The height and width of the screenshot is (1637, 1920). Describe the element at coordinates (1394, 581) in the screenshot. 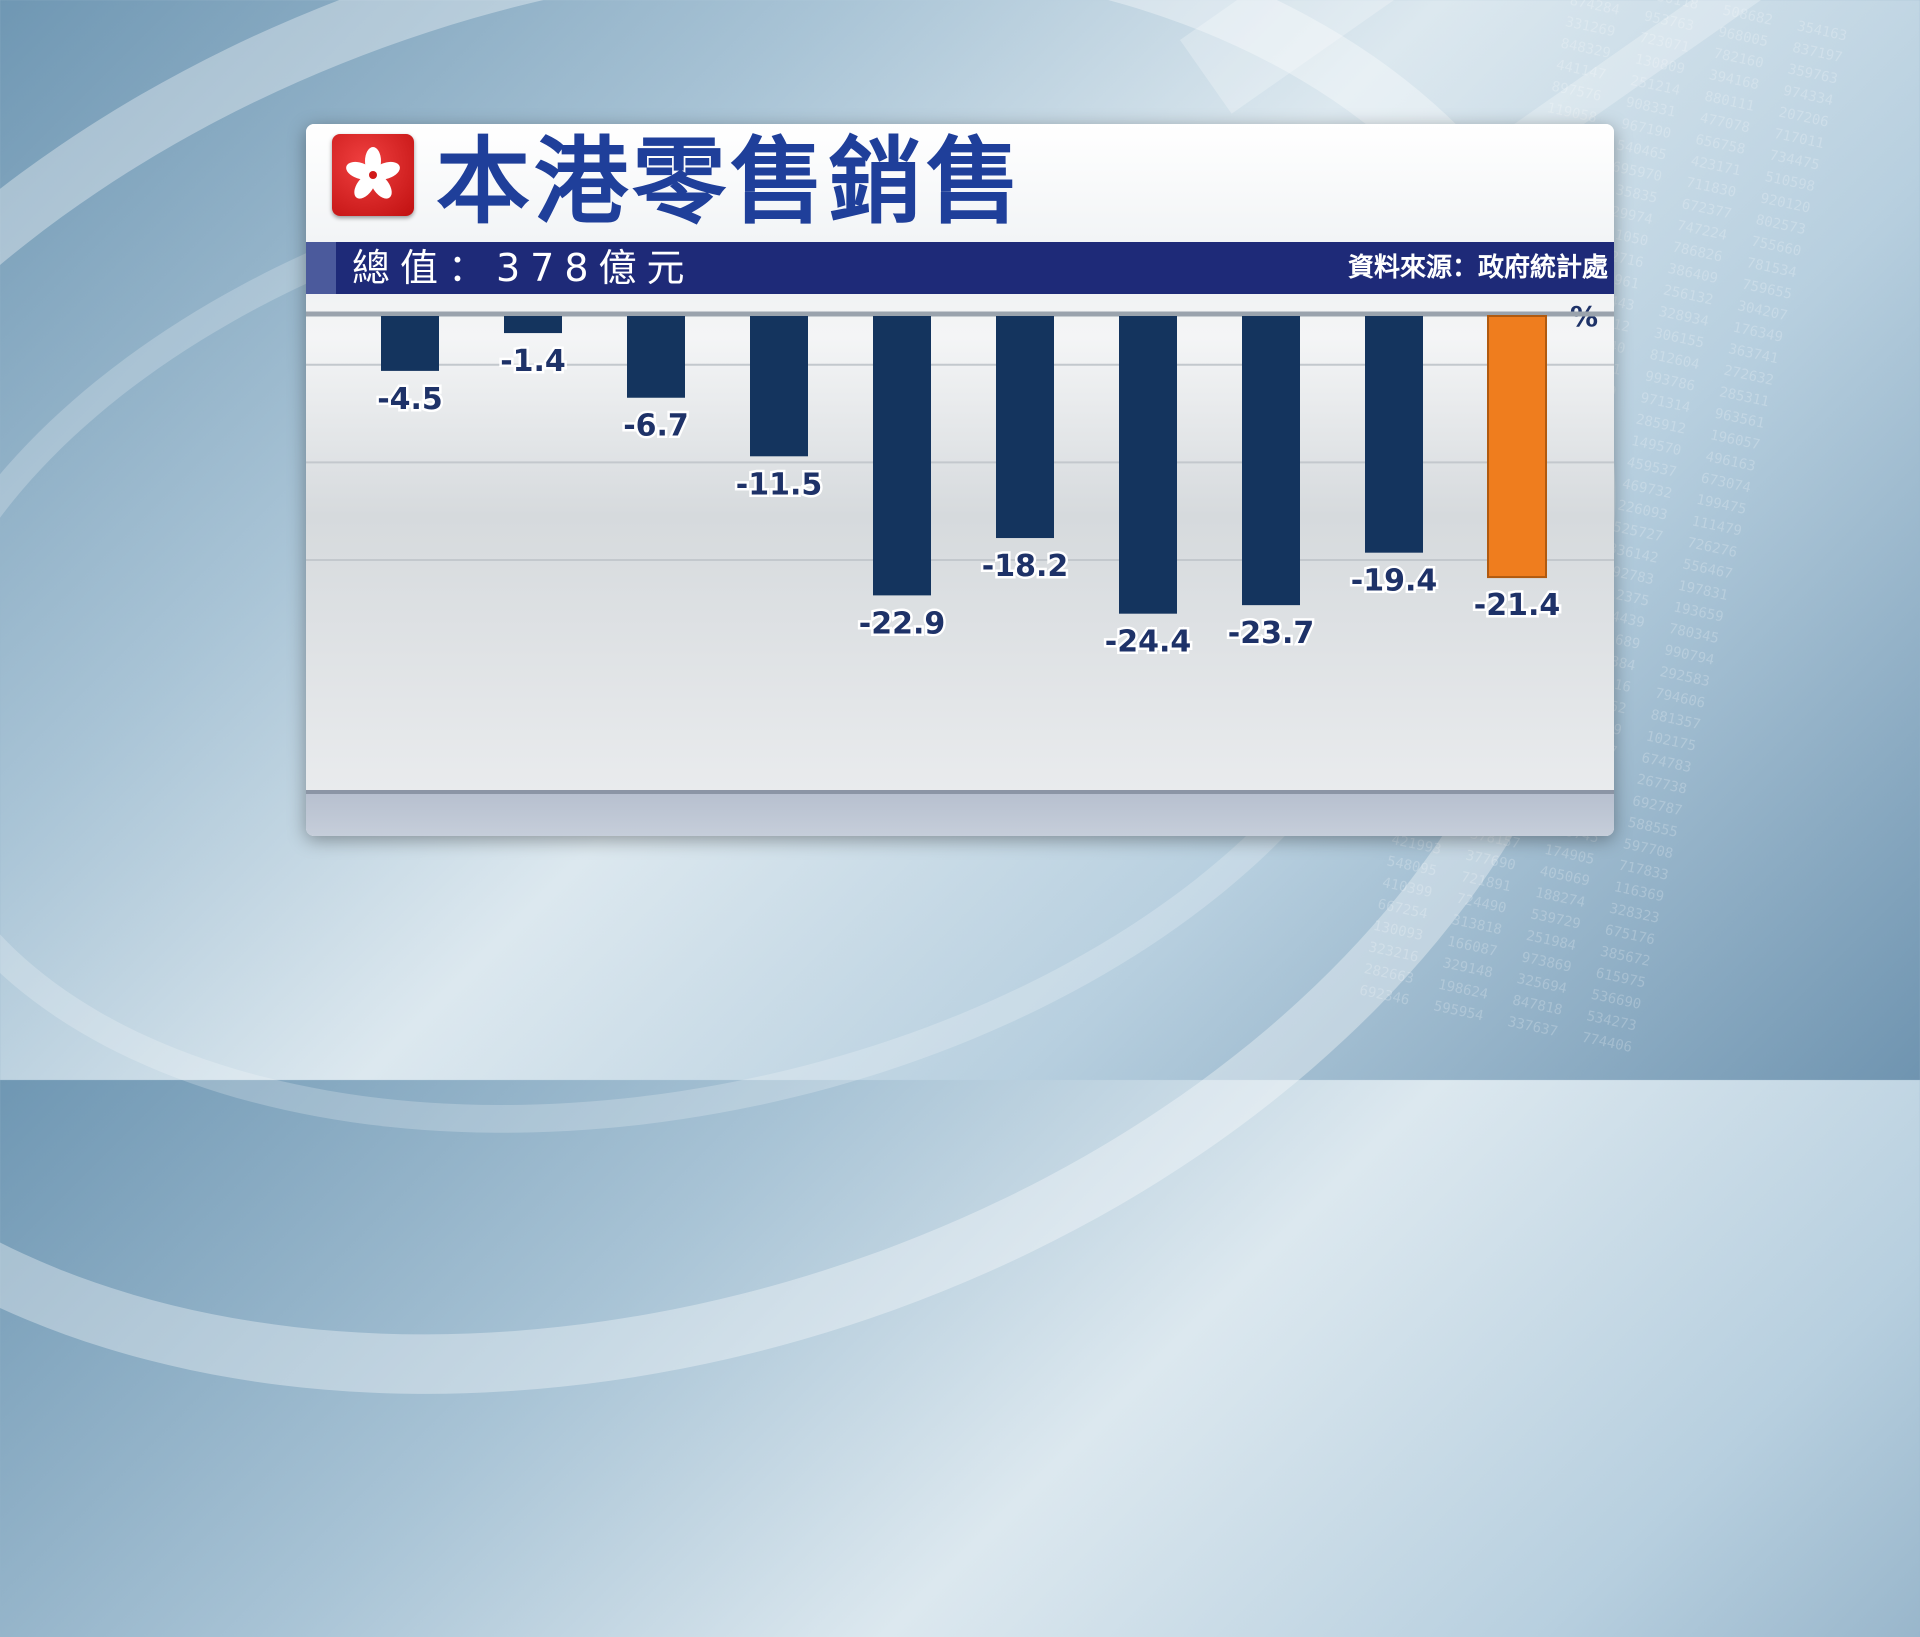

I see `data-label: -19.4` at that location.